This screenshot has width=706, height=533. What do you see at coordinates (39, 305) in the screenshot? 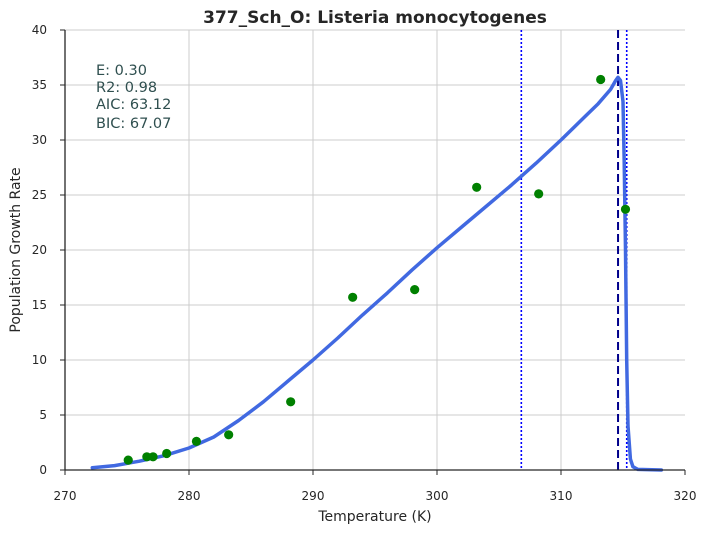
I see `y-tick-label: 15` at bounding box center [39, 305].